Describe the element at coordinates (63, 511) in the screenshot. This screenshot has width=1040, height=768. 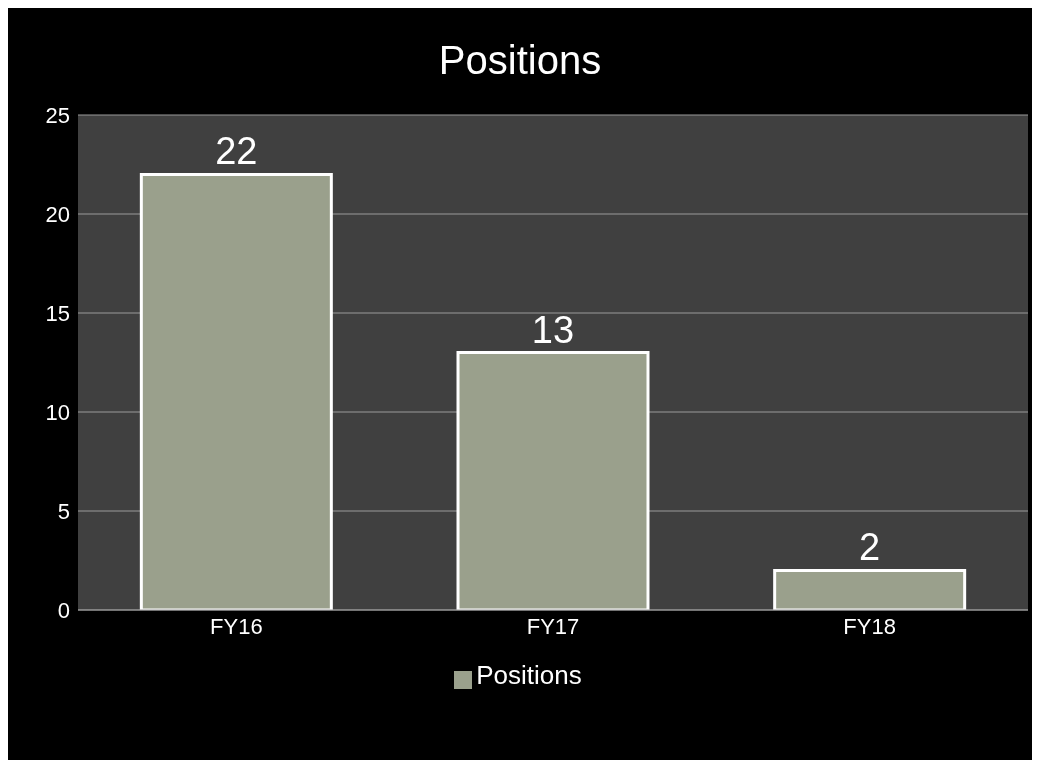
I see `y-tick-label: 5` at that location.